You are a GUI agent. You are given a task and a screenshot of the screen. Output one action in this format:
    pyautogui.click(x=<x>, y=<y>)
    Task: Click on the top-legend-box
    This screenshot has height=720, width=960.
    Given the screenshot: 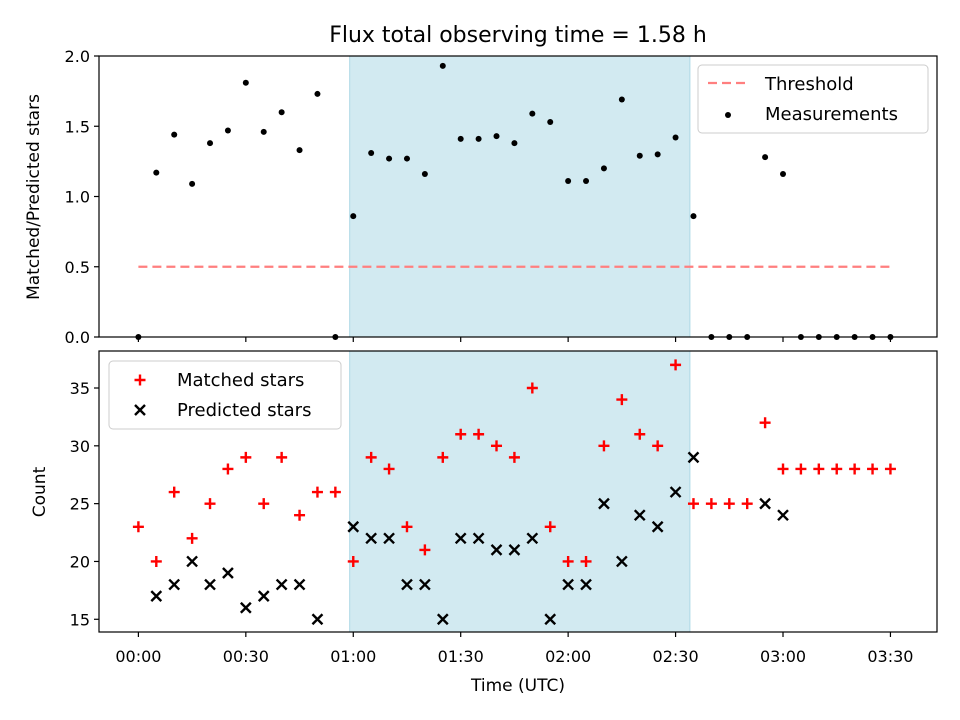 What is the action you would take?
    pyautogui.click(x=813, y=99)
    